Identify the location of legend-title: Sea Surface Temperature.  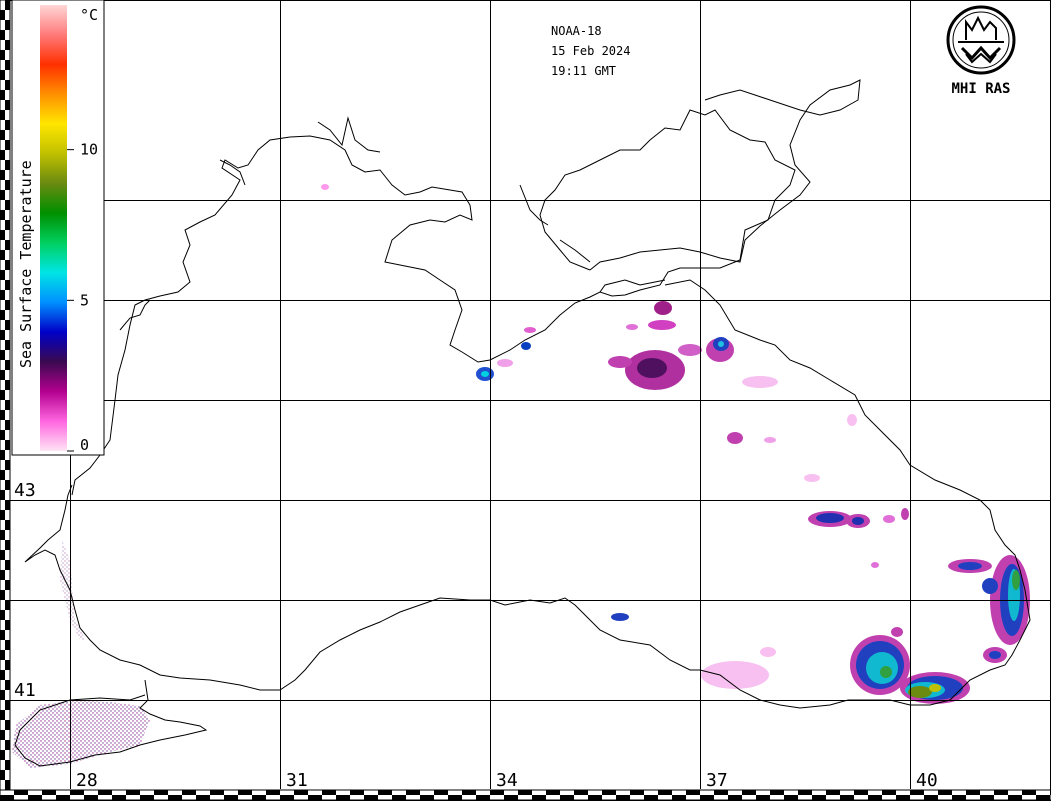
(26, 264).